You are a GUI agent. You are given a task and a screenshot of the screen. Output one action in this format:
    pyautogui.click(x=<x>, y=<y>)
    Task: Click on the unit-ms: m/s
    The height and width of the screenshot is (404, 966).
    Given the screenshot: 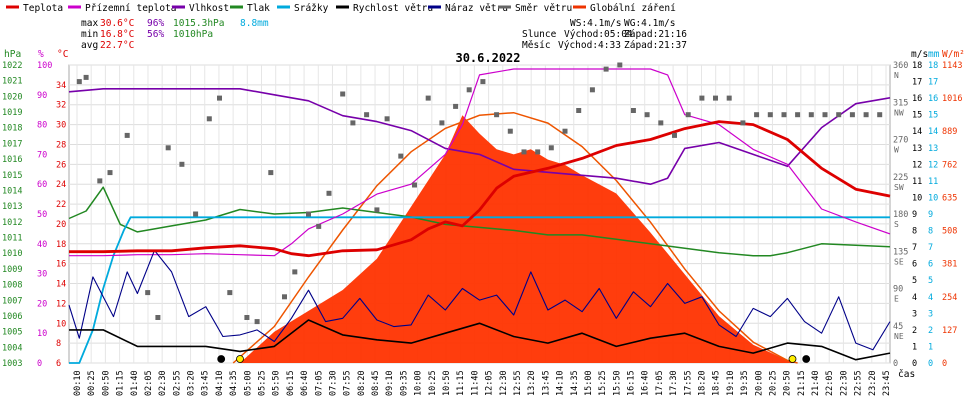 What is the action you would take?
    pyautogui.click(x=919, y=54)
    